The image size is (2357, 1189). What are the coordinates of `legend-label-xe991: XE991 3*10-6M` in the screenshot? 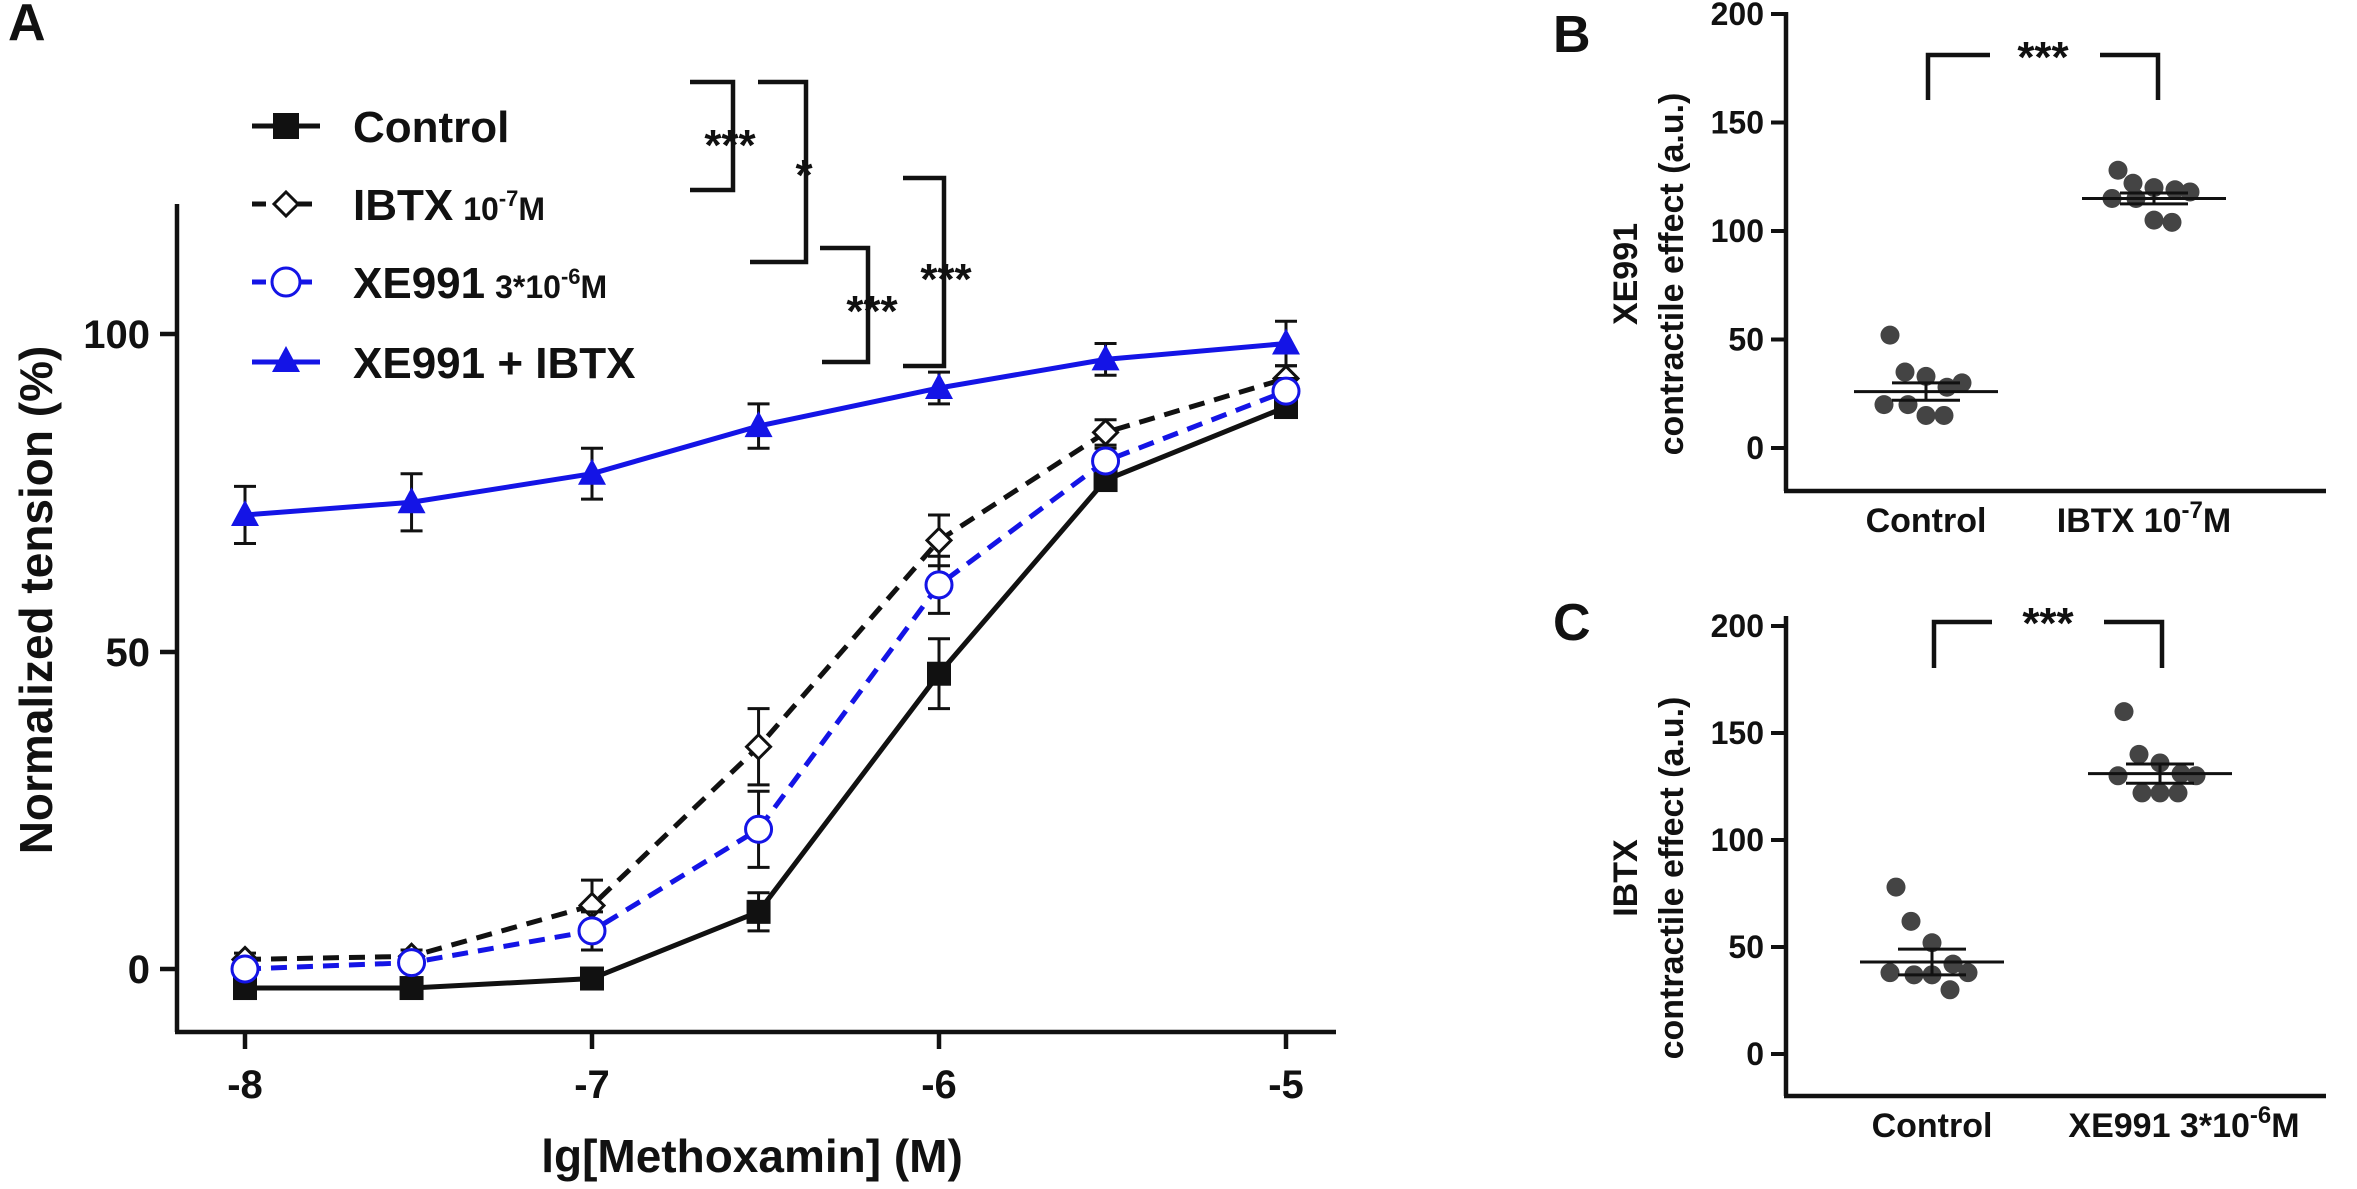 It's located at (480, 283).